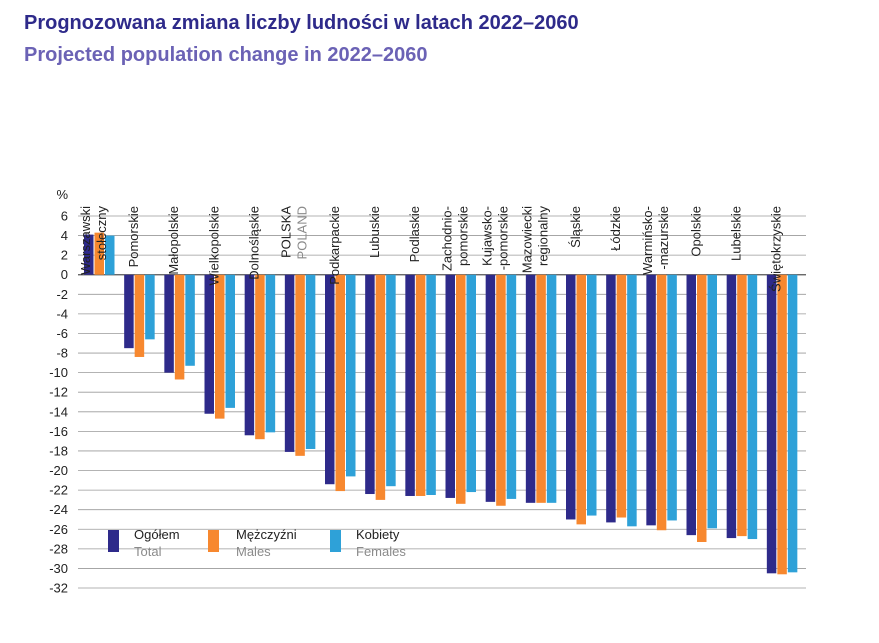 The image size is (879, 643). I want to click on y-tick-label: 0, so click(64, 274).